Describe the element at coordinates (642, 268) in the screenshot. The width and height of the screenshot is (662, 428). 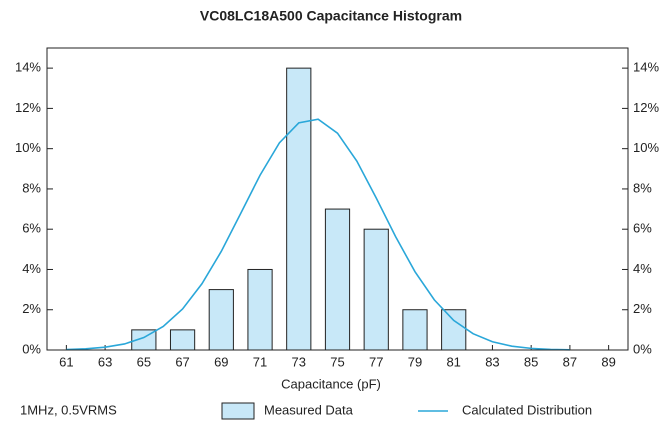
I see `y2-tick-label: 4%` at that location.